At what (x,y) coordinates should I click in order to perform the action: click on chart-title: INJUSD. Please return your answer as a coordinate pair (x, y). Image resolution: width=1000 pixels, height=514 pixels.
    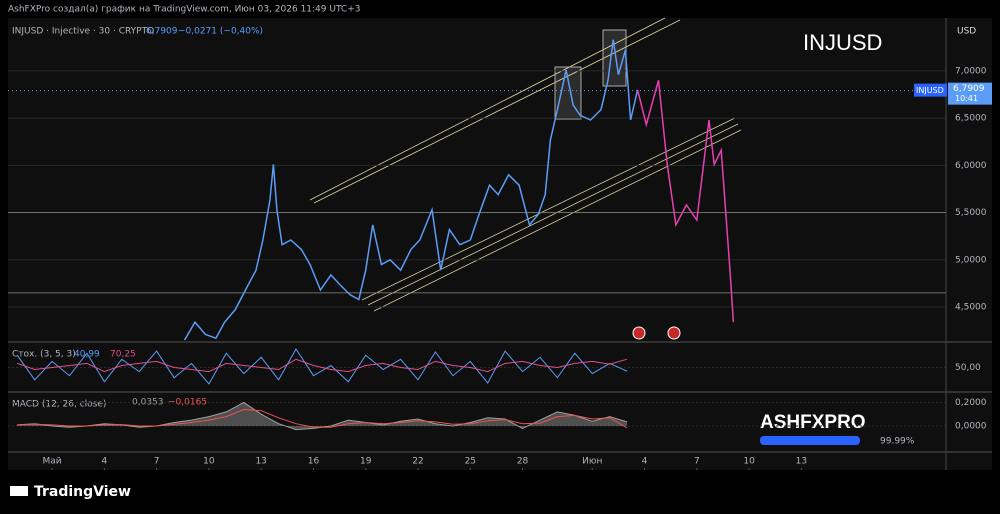
    Looking at the image, I should click on (842, 42).